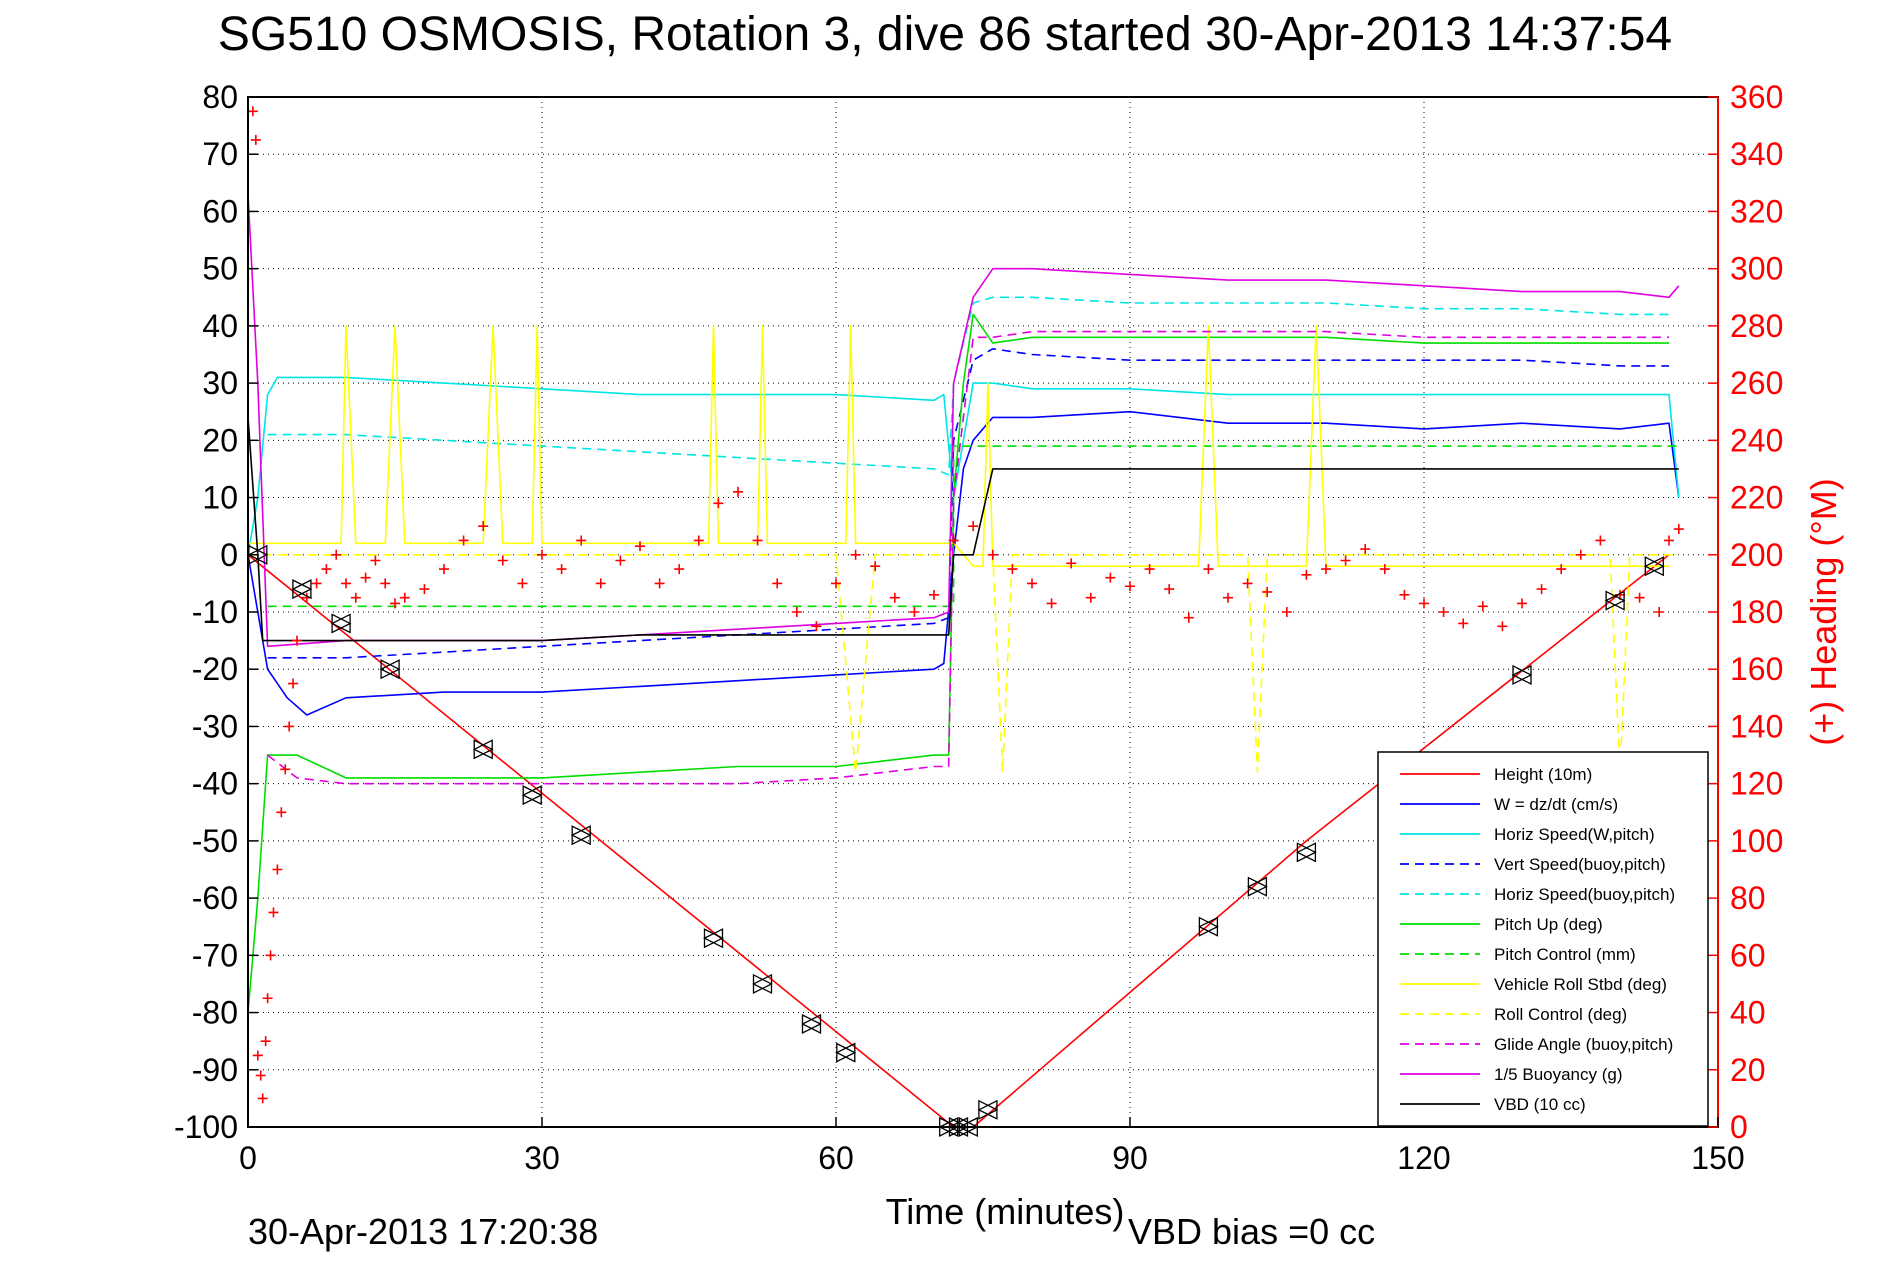  What do you see at coordinates (1565, 954) in the screenshot?
I see `legend-entry: Pitch Control (mm)` at bounding box center [1565, 954].